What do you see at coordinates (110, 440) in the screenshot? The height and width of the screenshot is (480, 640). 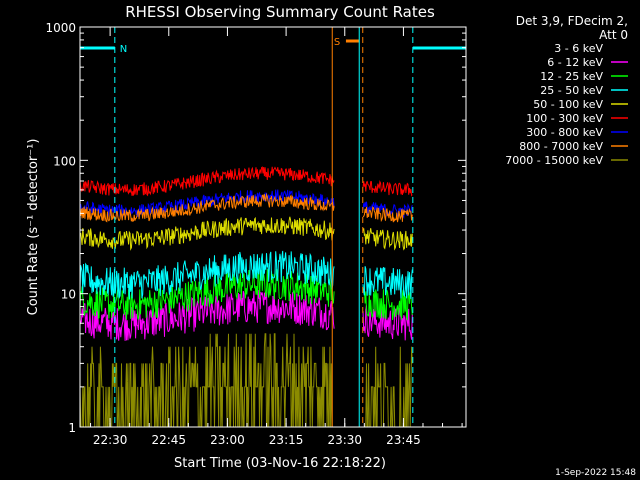 I see `x-tick-label: 22:30` at bounding box center [110, 440].